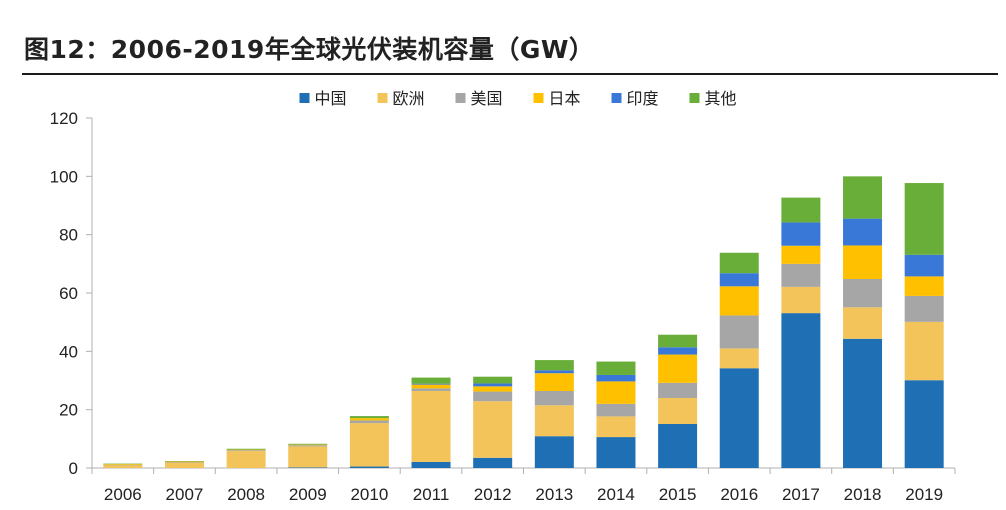  I want to click on x-tick-label: 2017, so click(801, 494).